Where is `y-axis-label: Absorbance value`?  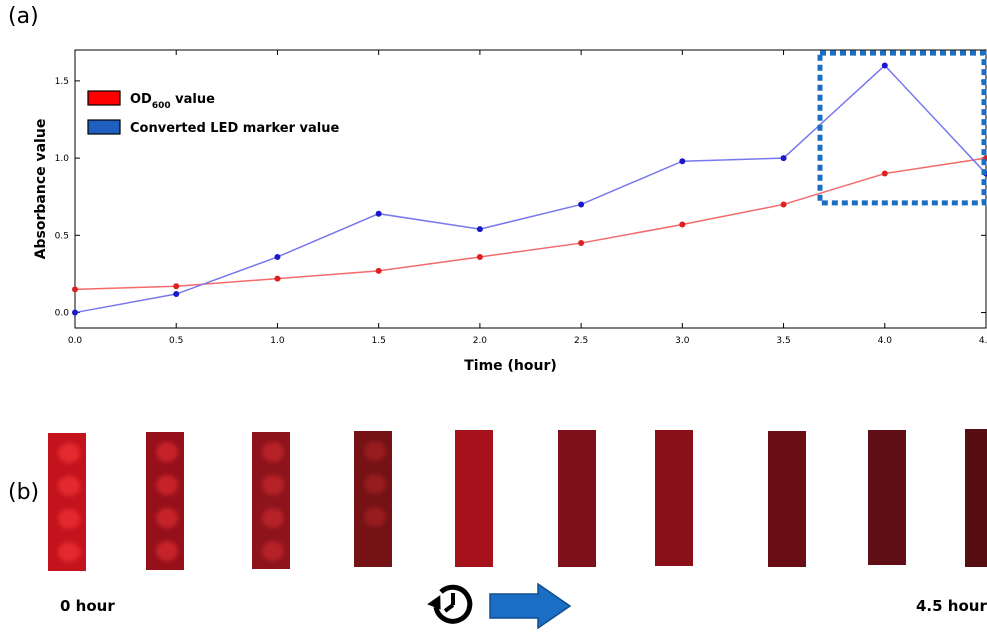
y-axis-label: Absorbance value is located at coordinates (41, 189).